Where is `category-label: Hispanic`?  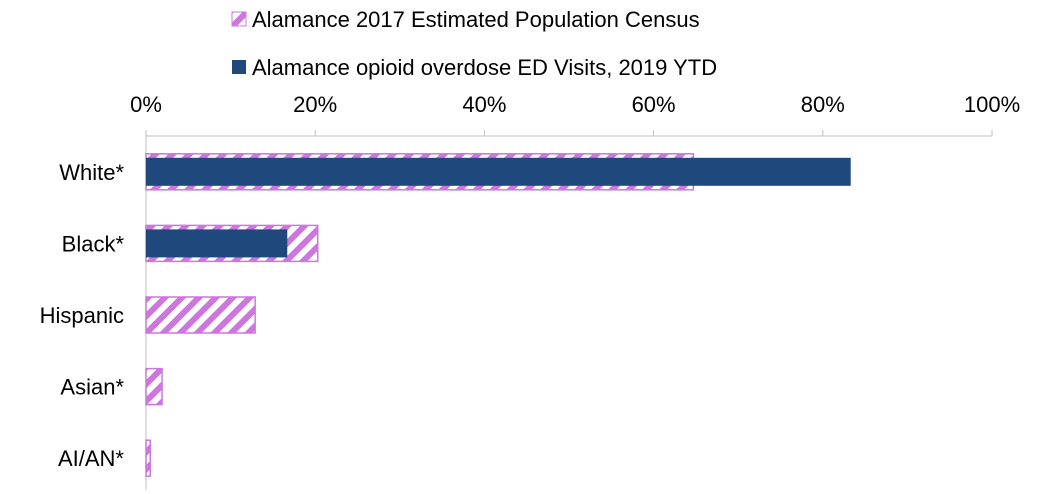
category-label: Hispanic is located at coordinates (82, 315).